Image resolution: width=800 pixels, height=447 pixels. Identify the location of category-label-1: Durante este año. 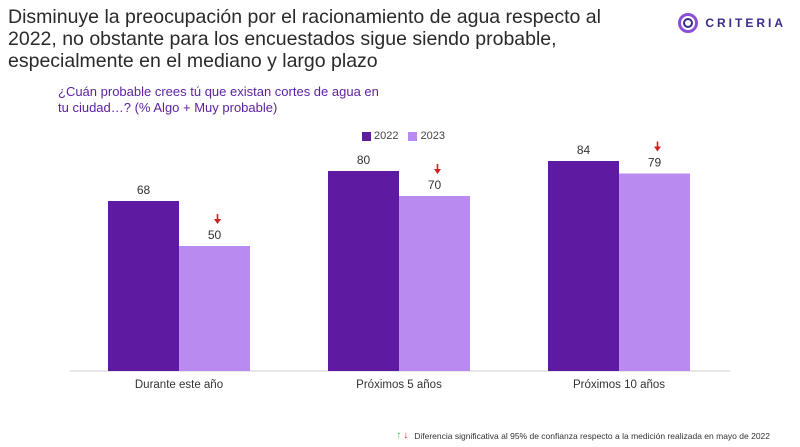
(179, 385).